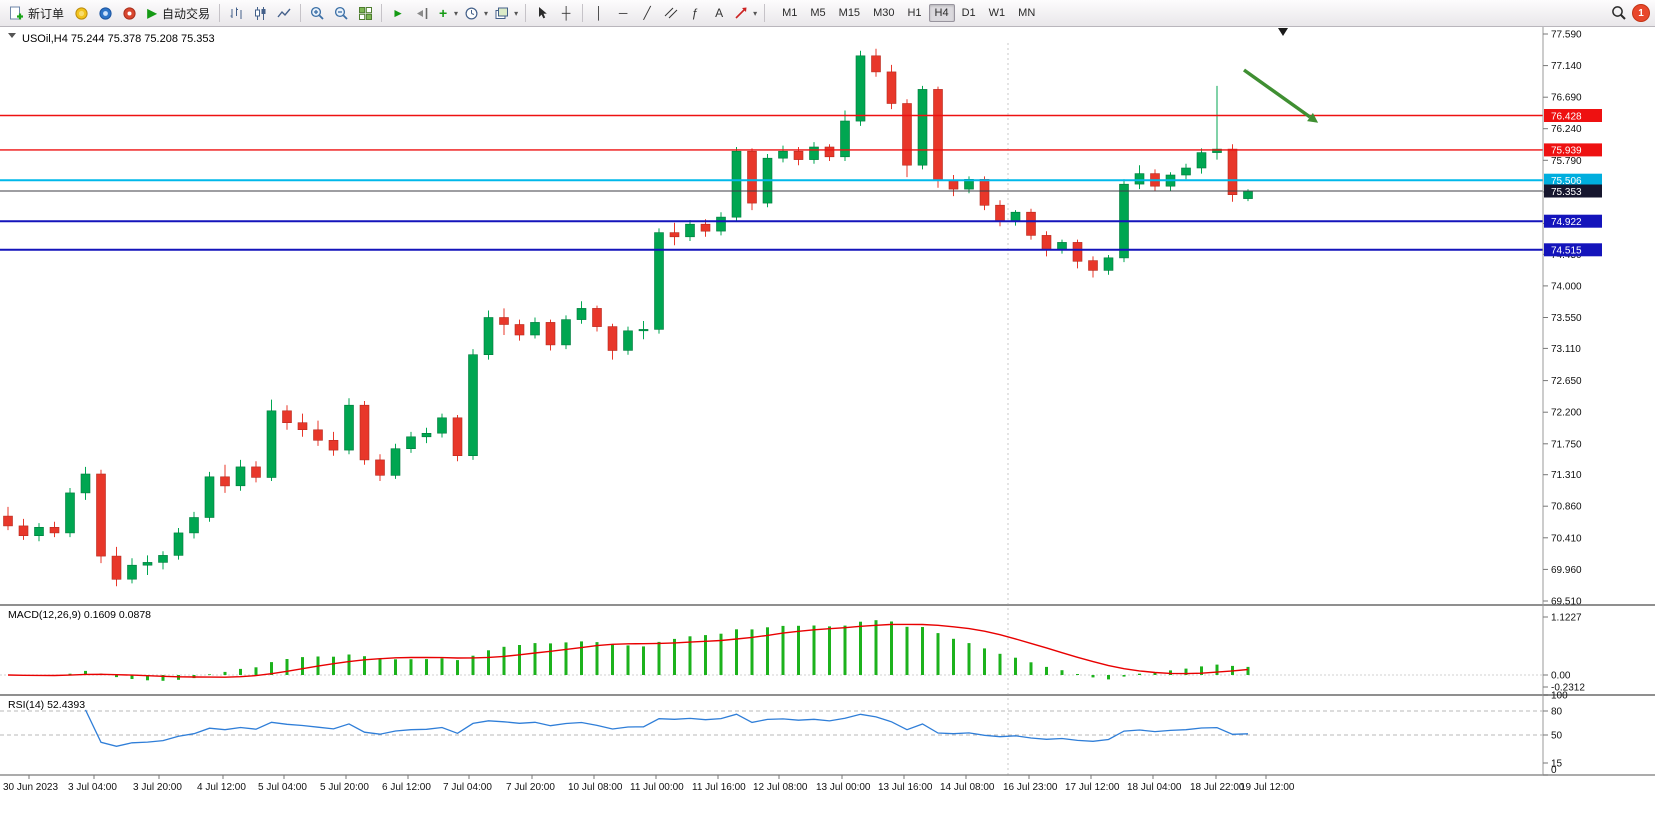 The height and width of the screenshot is (835, 1655). I want to click on arrow-tools-button: ▾, so click(745, 13).